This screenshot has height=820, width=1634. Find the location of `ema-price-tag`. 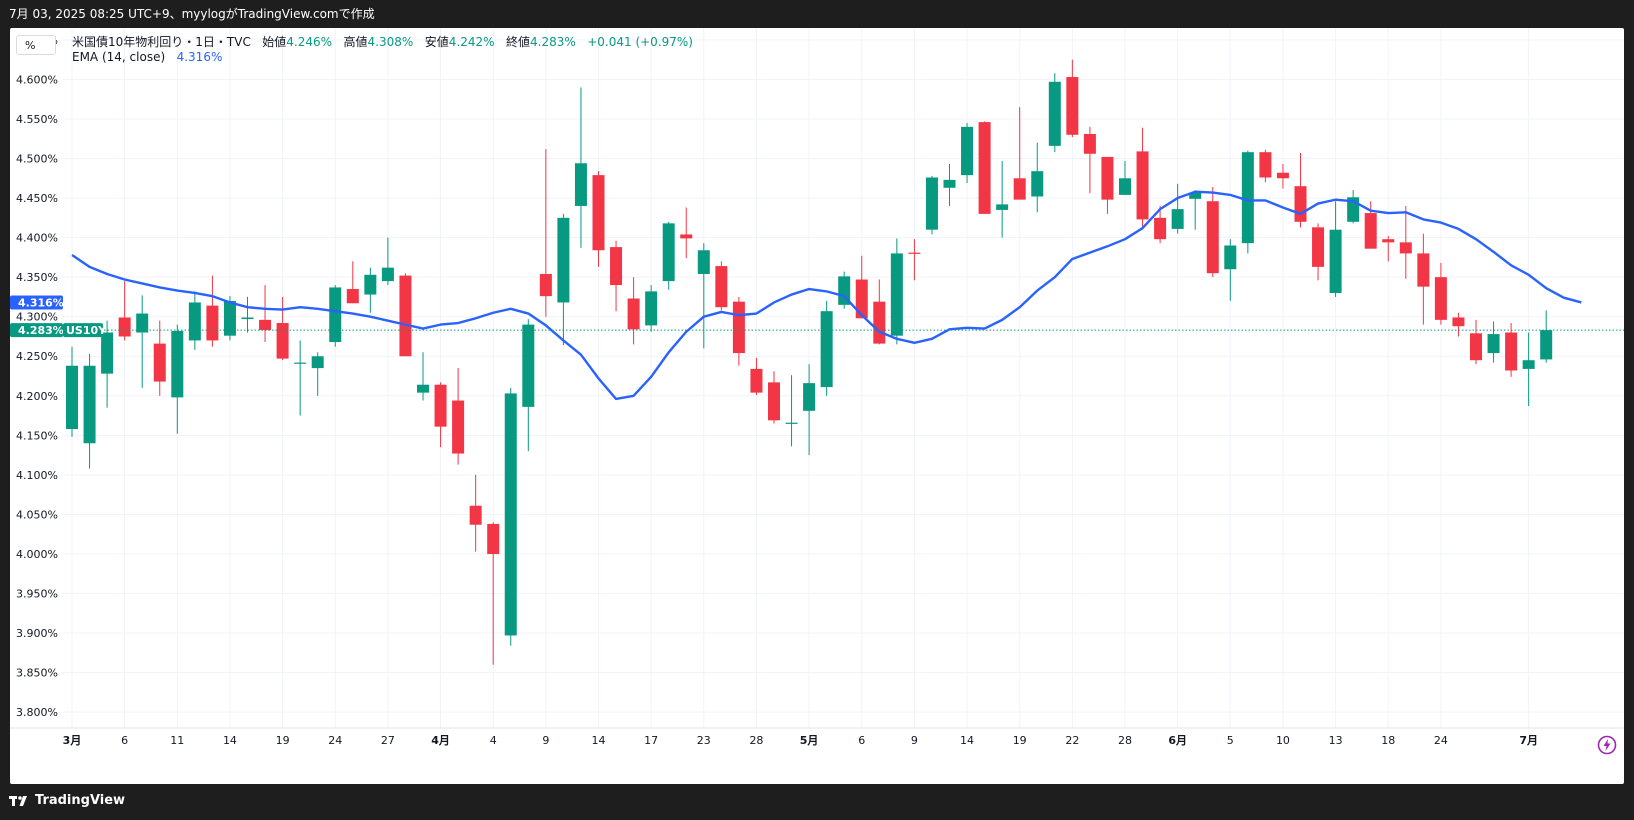

ema-price-tag is located at coordinates (36, 302).